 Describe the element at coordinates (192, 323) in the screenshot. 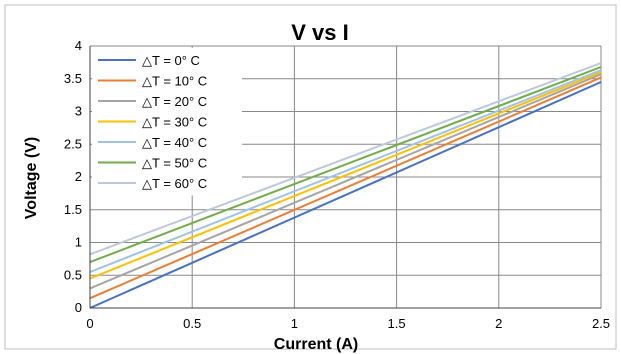

I see `x-tick-label: 0.5` at that location.